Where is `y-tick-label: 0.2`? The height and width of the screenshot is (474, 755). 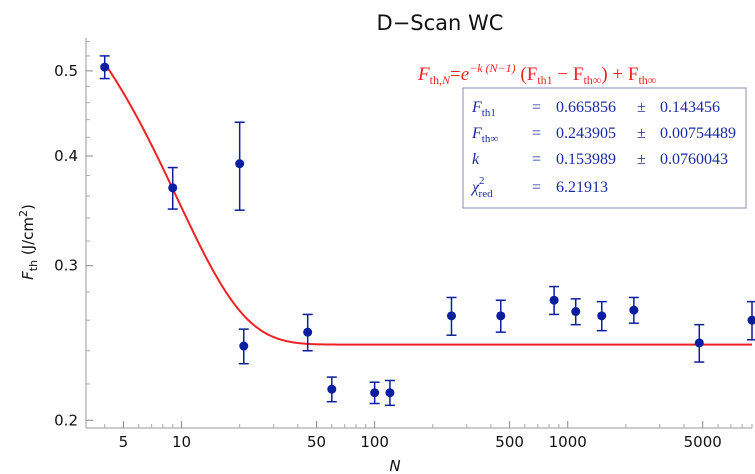
y-tick-label: 0.2 is located at coordinates (66, 420).